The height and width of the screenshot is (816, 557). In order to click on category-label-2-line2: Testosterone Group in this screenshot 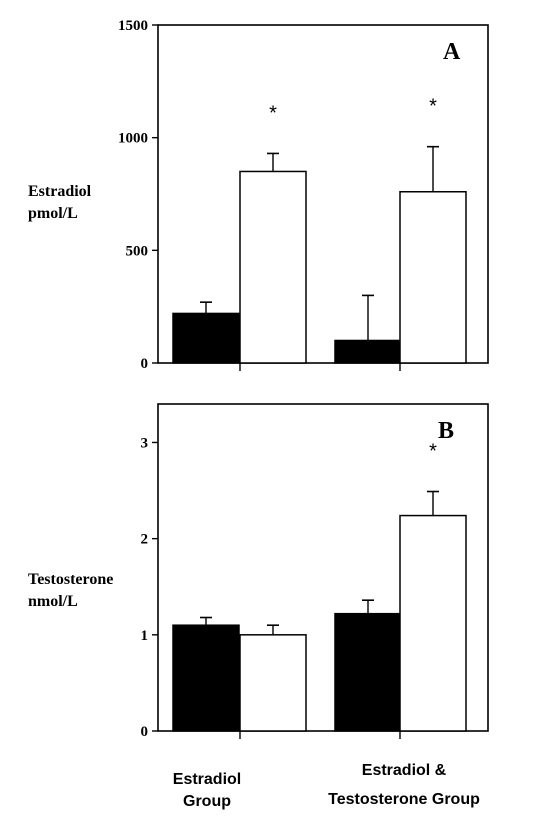, I will do `click(404, 799)`.